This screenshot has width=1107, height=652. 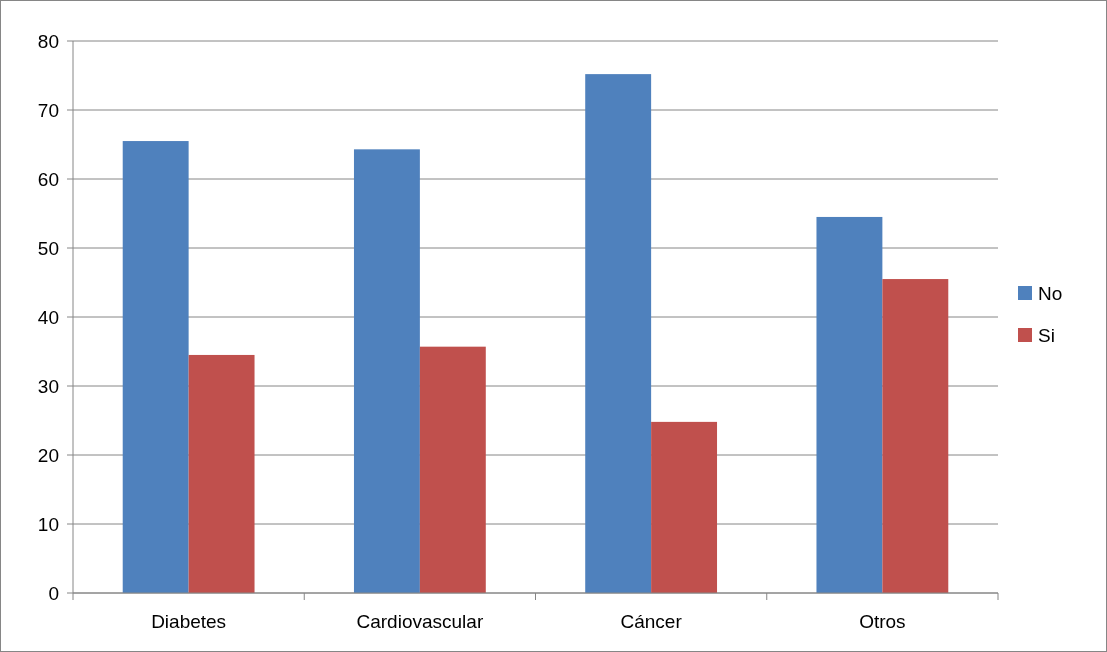 I want to click on y-tick-label: 10, so click(x=48, y=524).